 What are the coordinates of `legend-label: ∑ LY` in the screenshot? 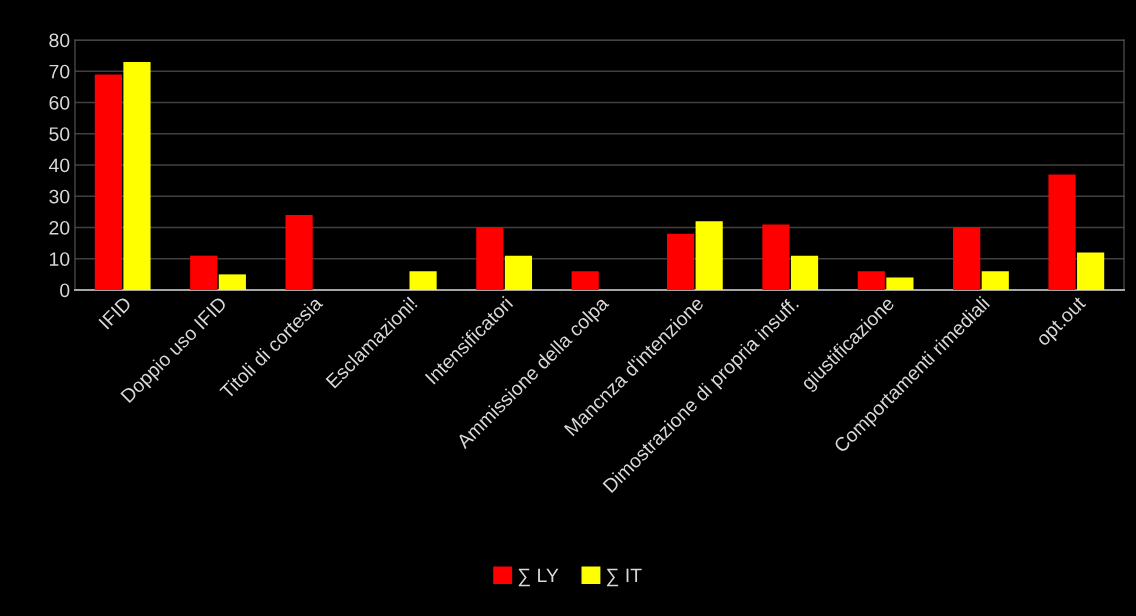 It's located at (538, 577).